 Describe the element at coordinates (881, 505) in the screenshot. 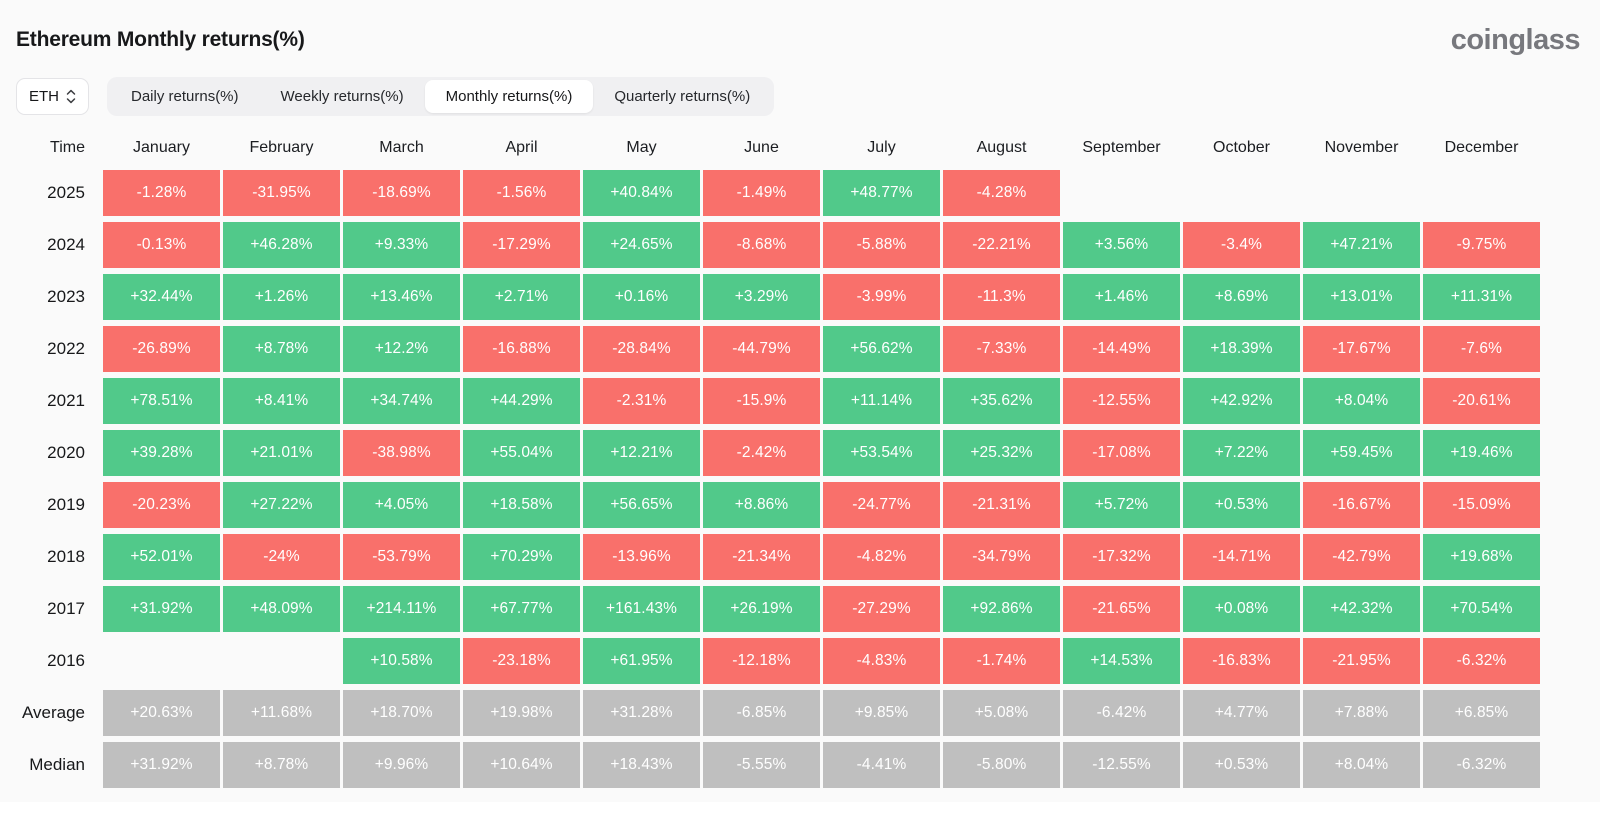

I see `return-cell: -24.77%` at that location.